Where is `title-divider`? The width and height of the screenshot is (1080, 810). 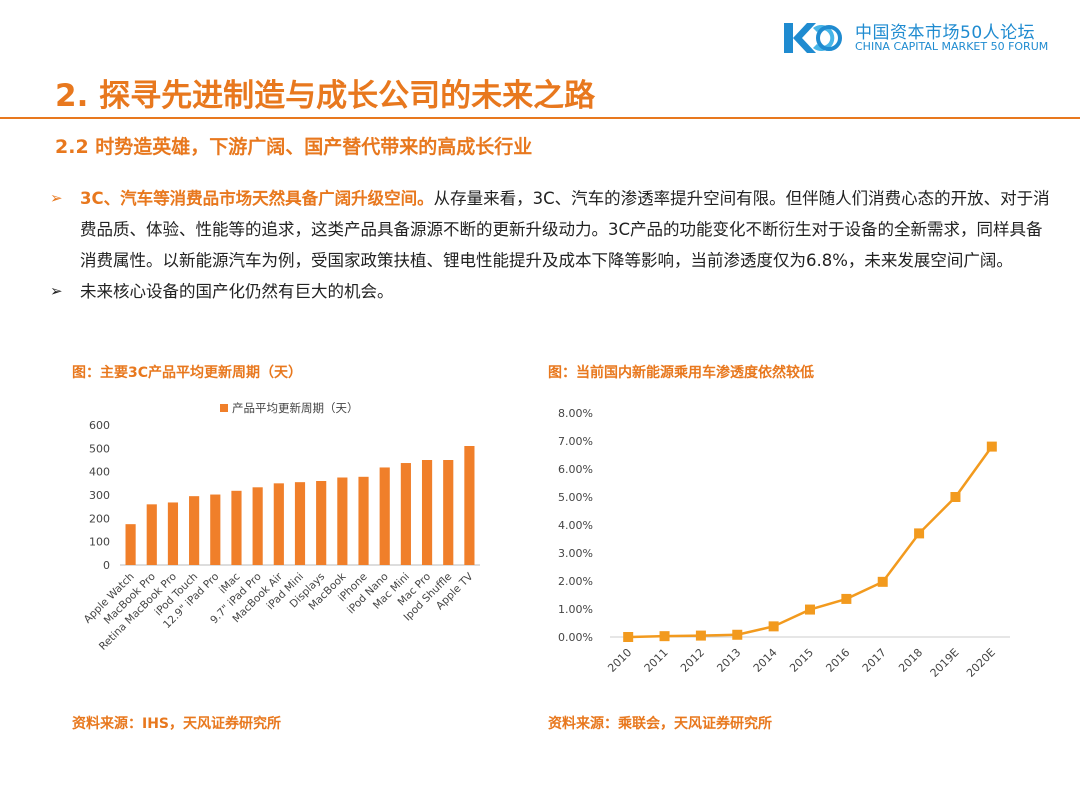
title-divider is located at coordinates (540, 118).